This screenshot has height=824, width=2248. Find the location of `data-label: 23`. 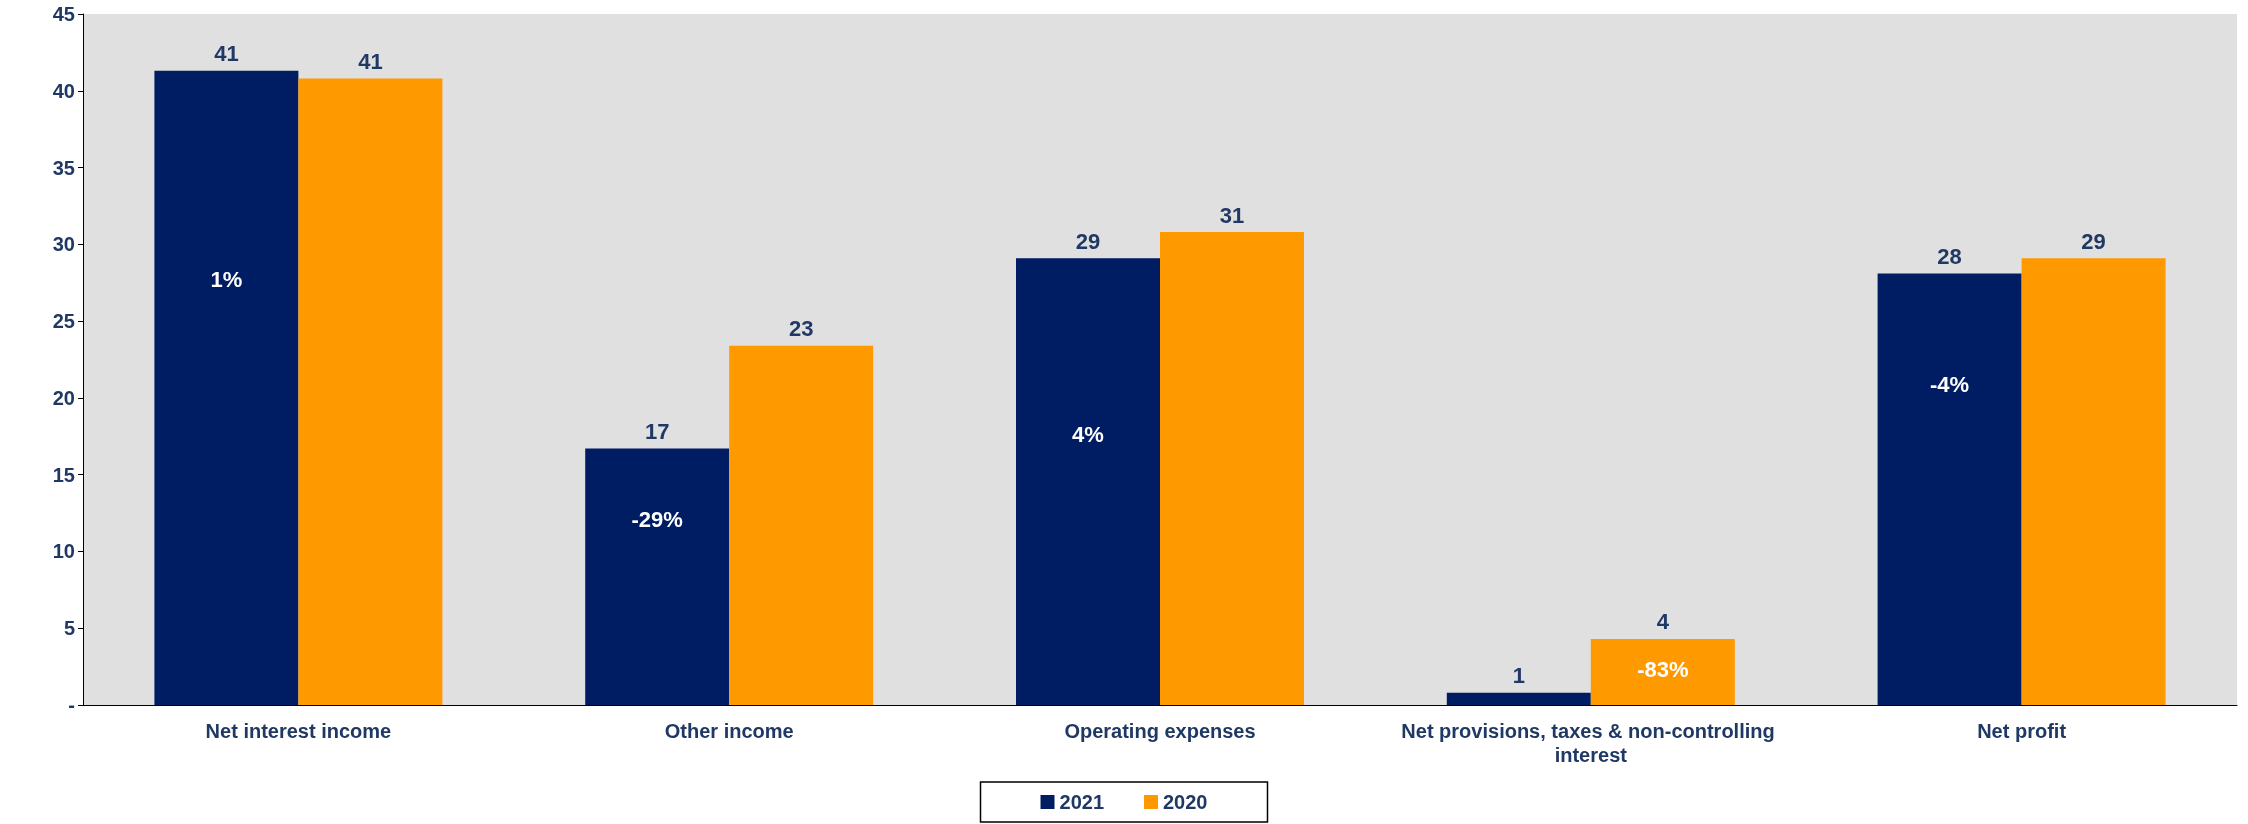

data-label: 23 is located at coordinates (801, 329).